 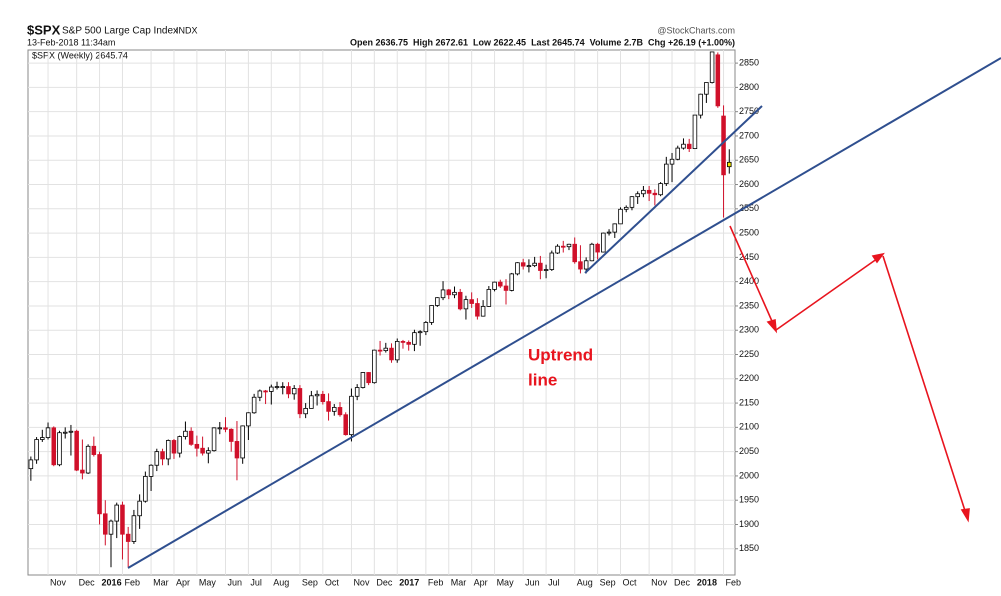 I want to click on y-tick-label: 2700, so click(x=749, y=135).